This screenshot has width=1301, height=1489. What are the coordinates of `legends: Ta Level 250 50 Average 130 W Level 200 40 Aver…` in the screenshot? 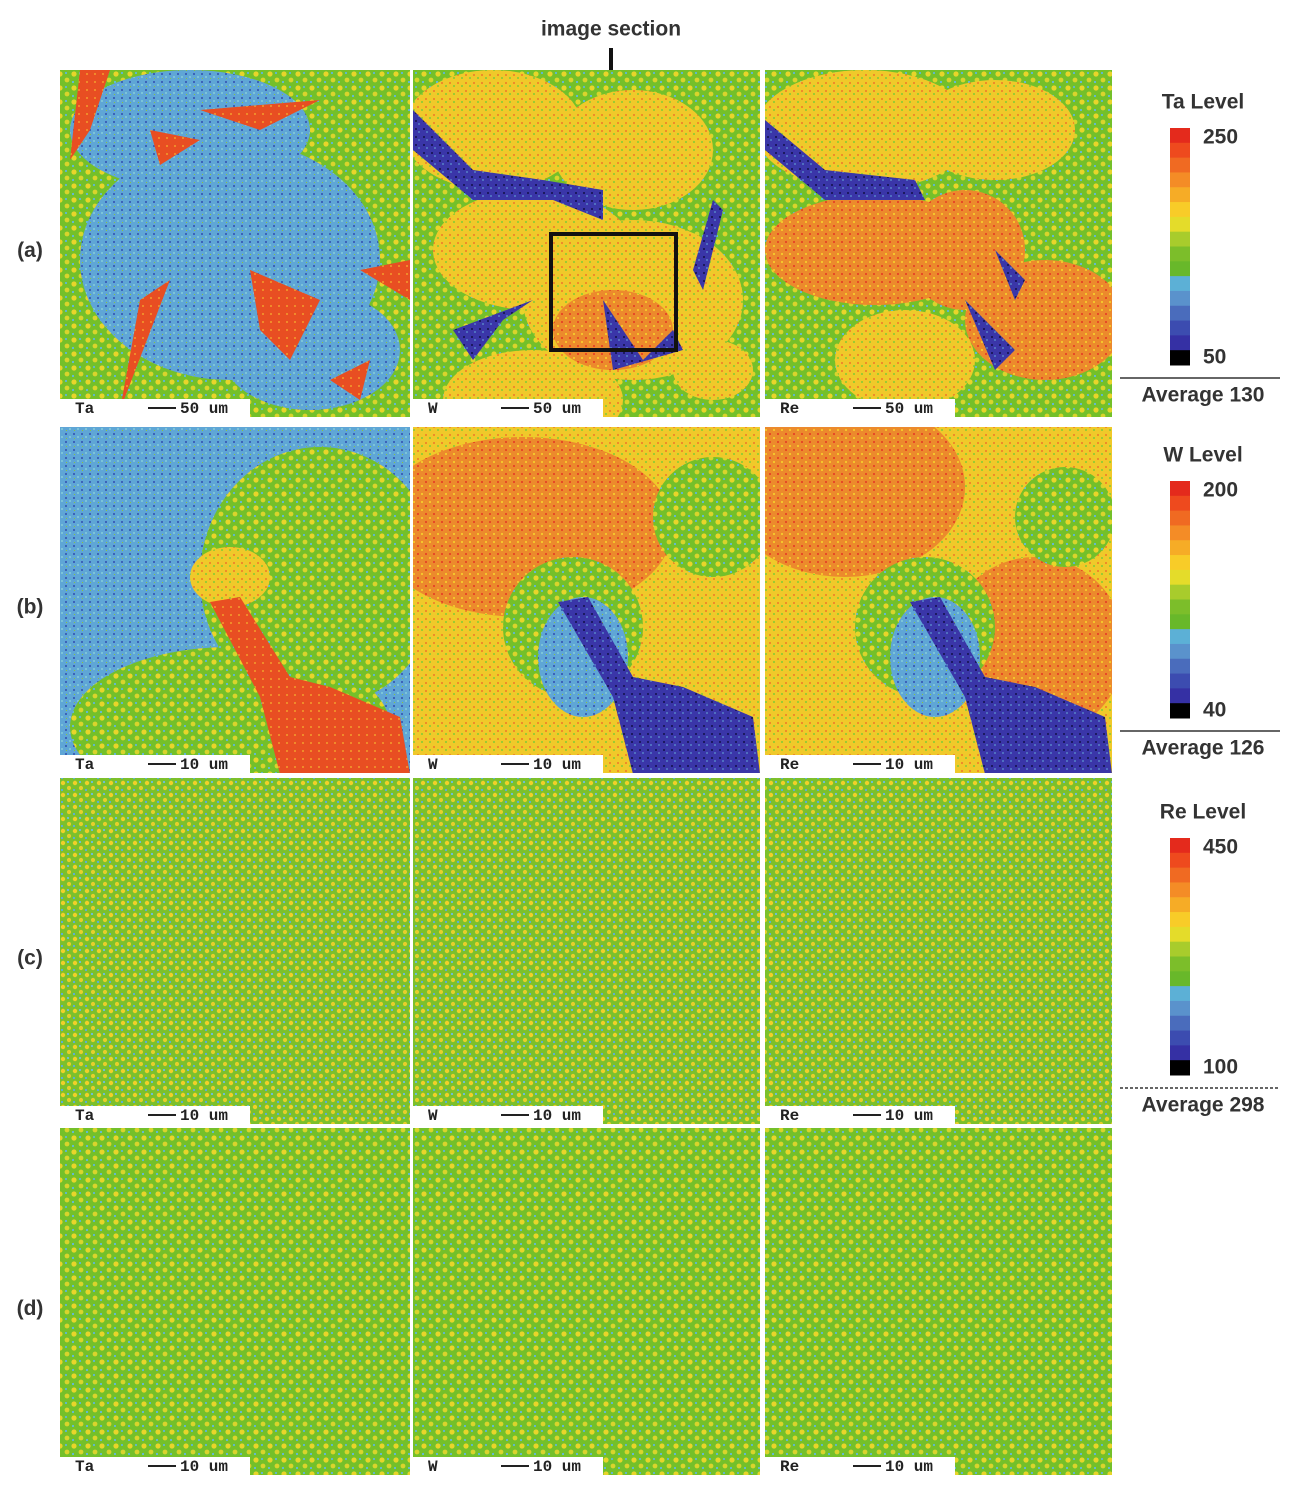 It's located at (1200, 604).